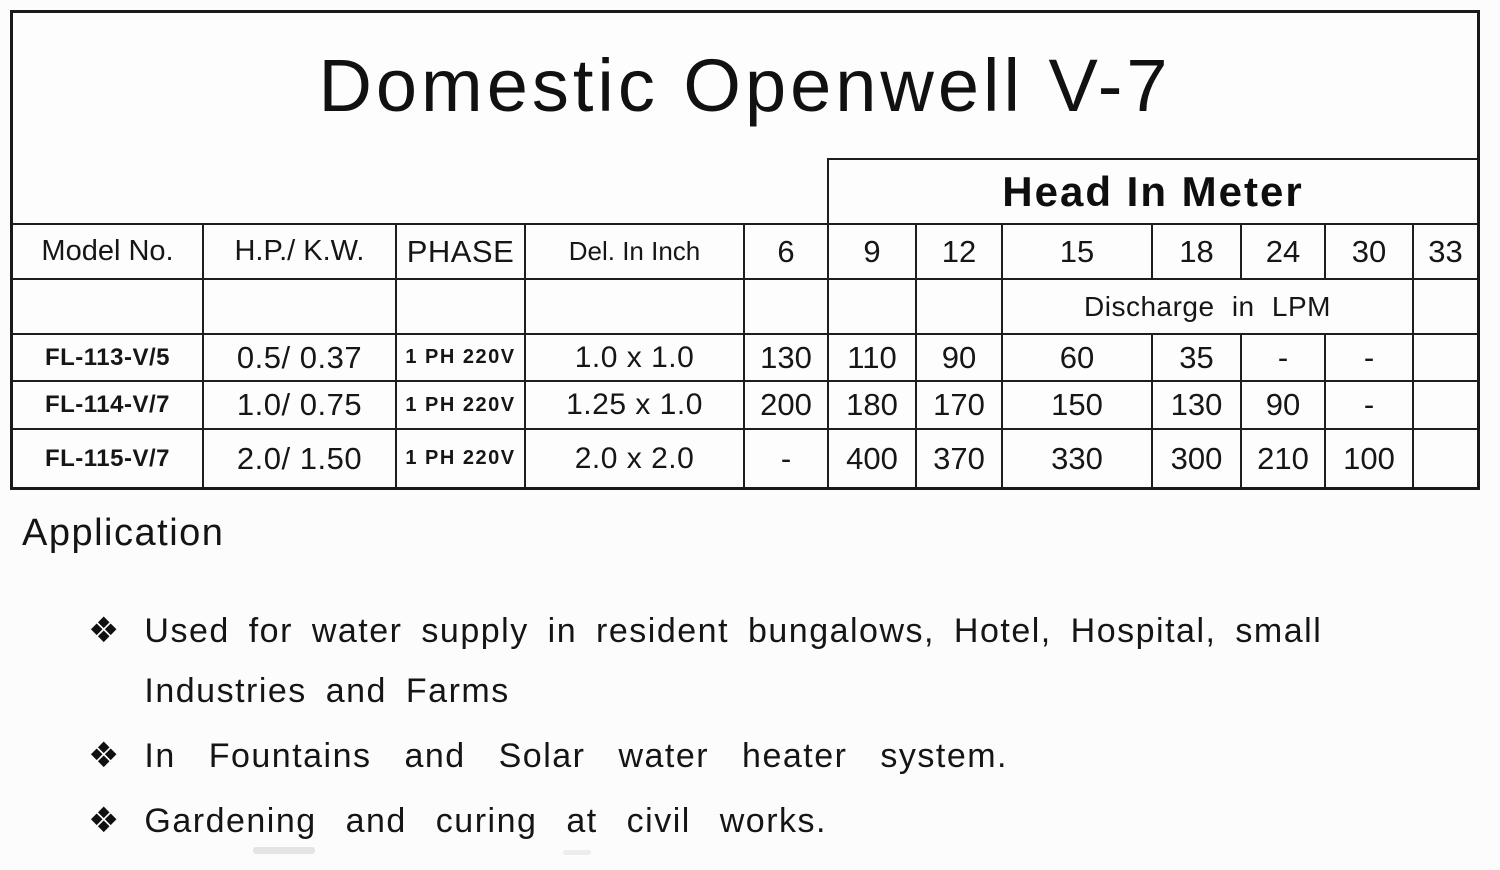 This screenshot has height=870, width=1500. What do you see at coordinates (327, 691) in the screenshot?
I see `list-item-line: Industries and Farms` at bounding box center [327, 691].